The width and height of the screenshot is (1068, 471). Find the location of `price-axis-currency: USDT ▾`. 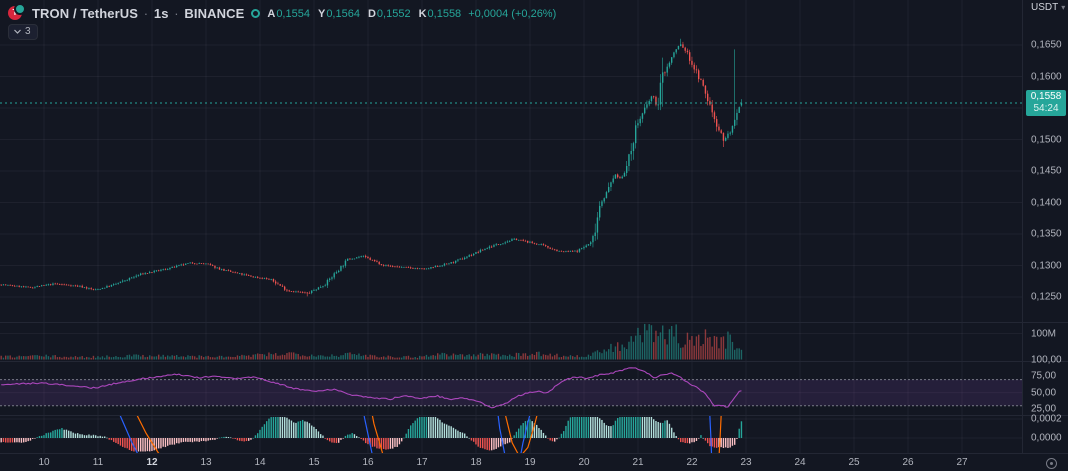

price-axis-currency: USDT ▾ is located at coordinates (1048, 7).